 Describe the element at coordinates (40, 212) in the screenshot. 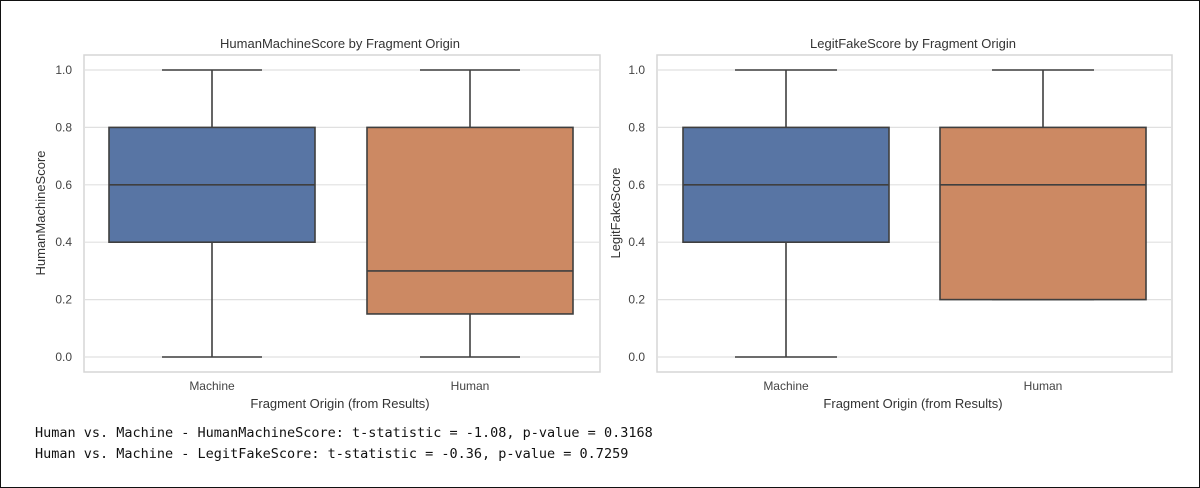

I see `y-axis-label: HumanMachineScore` at that location.